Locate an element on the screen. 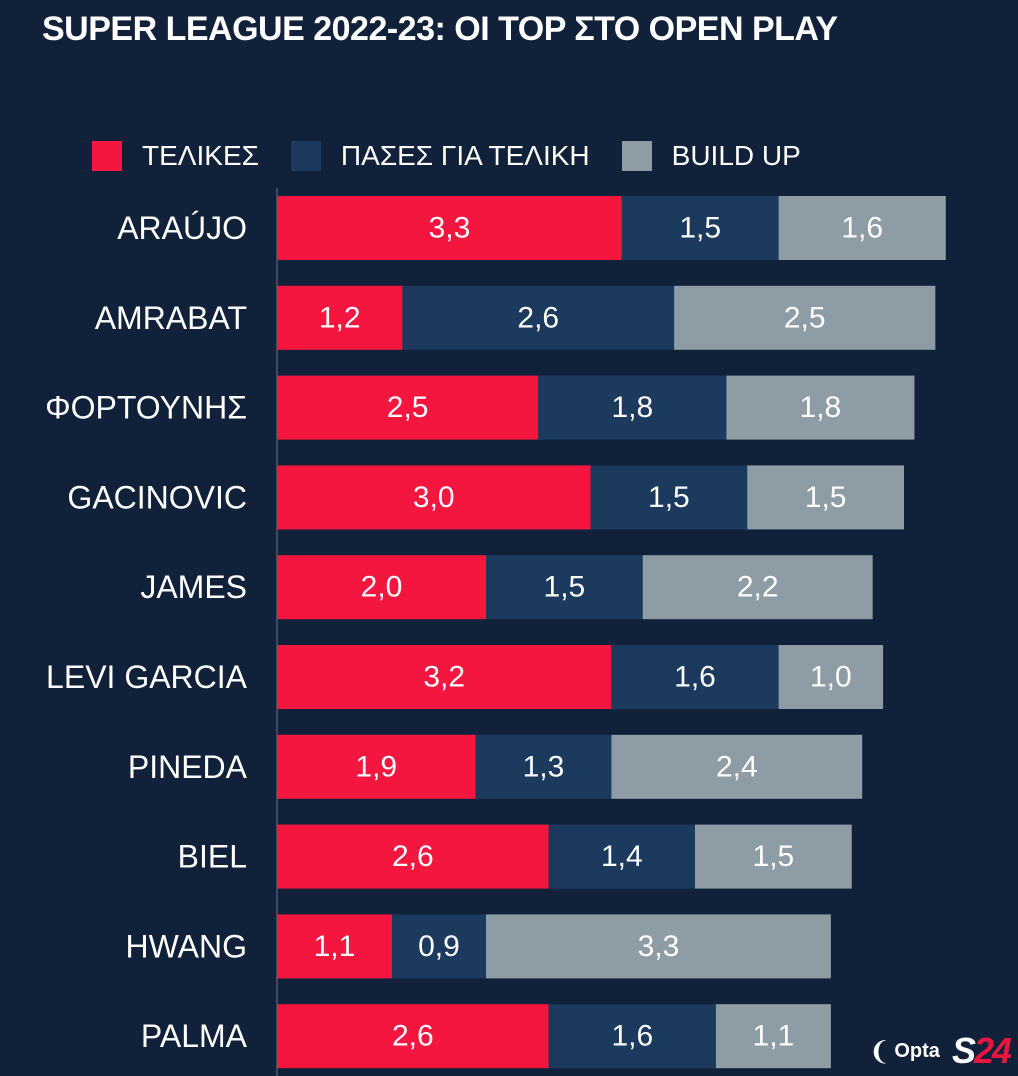 The height and width of the screenshot is (1076, 1018). data-label-buildup: 1,1 is located at coordinates (774, 1036).